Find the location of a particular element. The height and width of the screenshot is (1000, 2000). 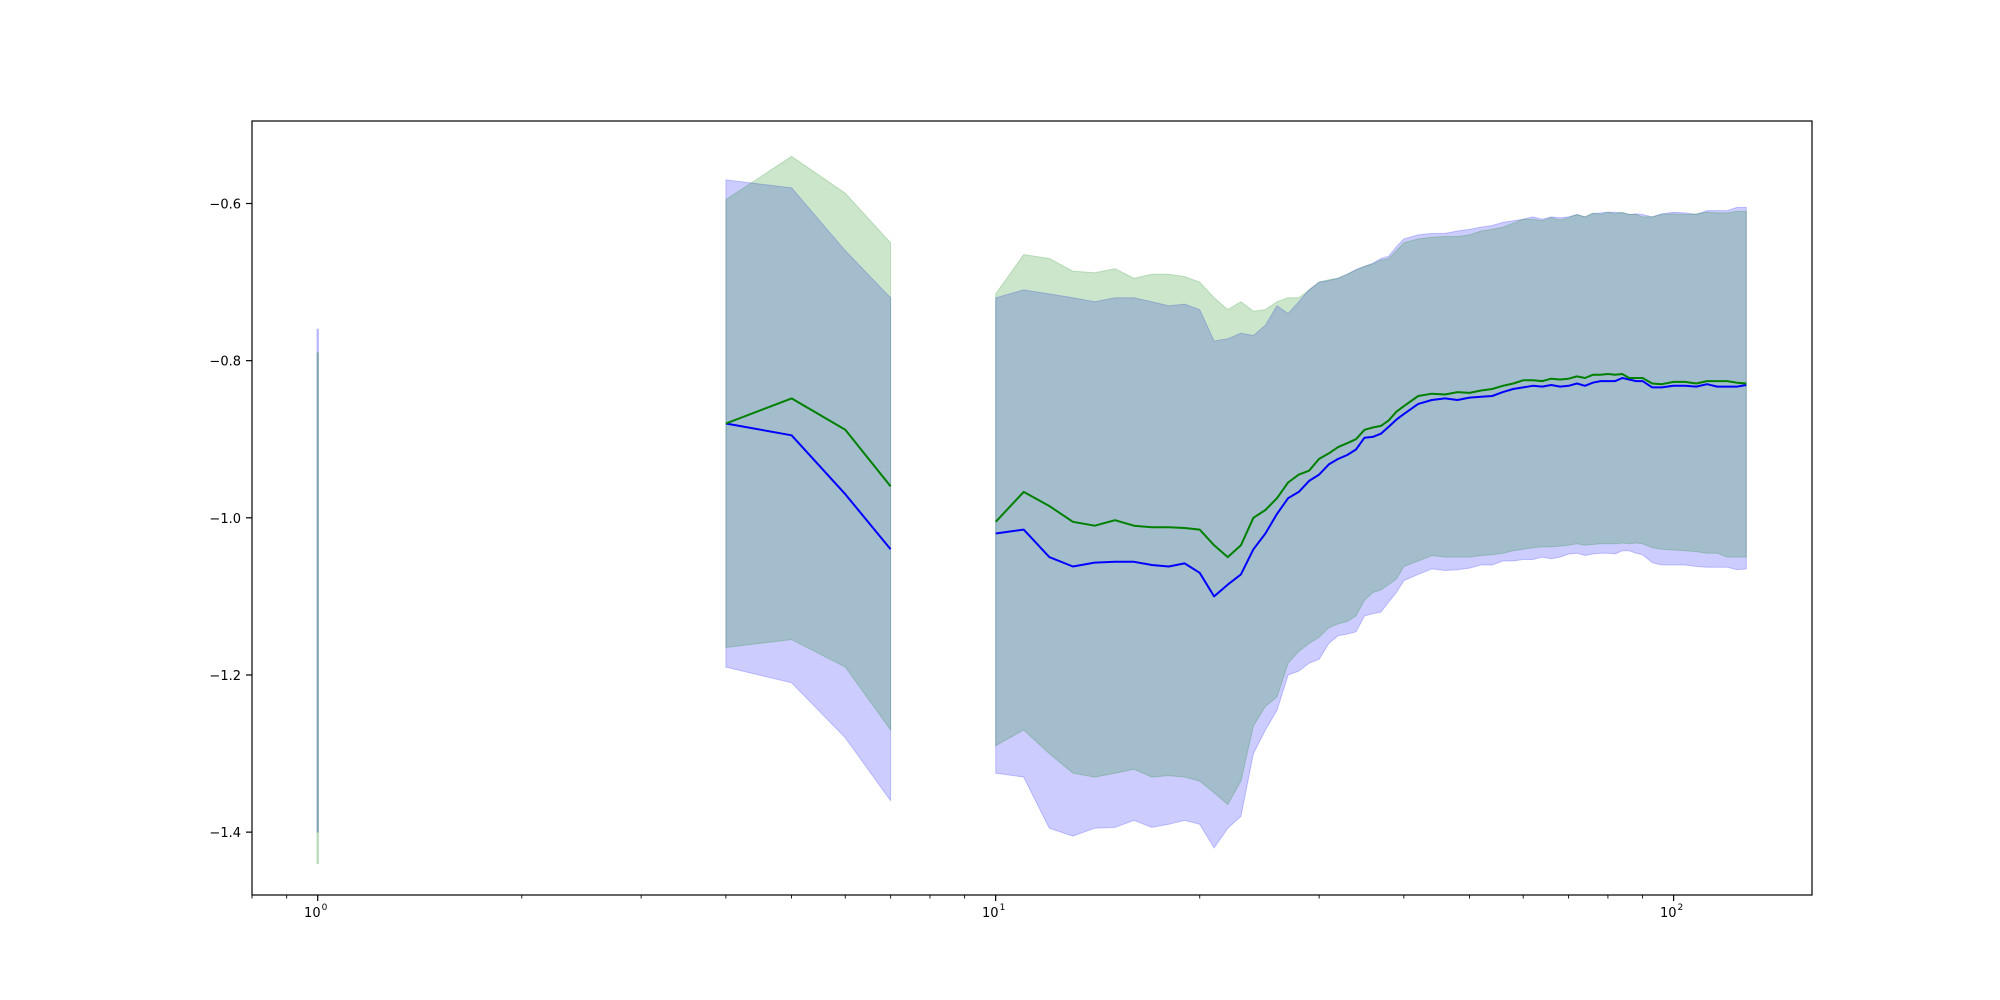

y-tick-label-0: −0.6 is located at coordinates (225, 205).